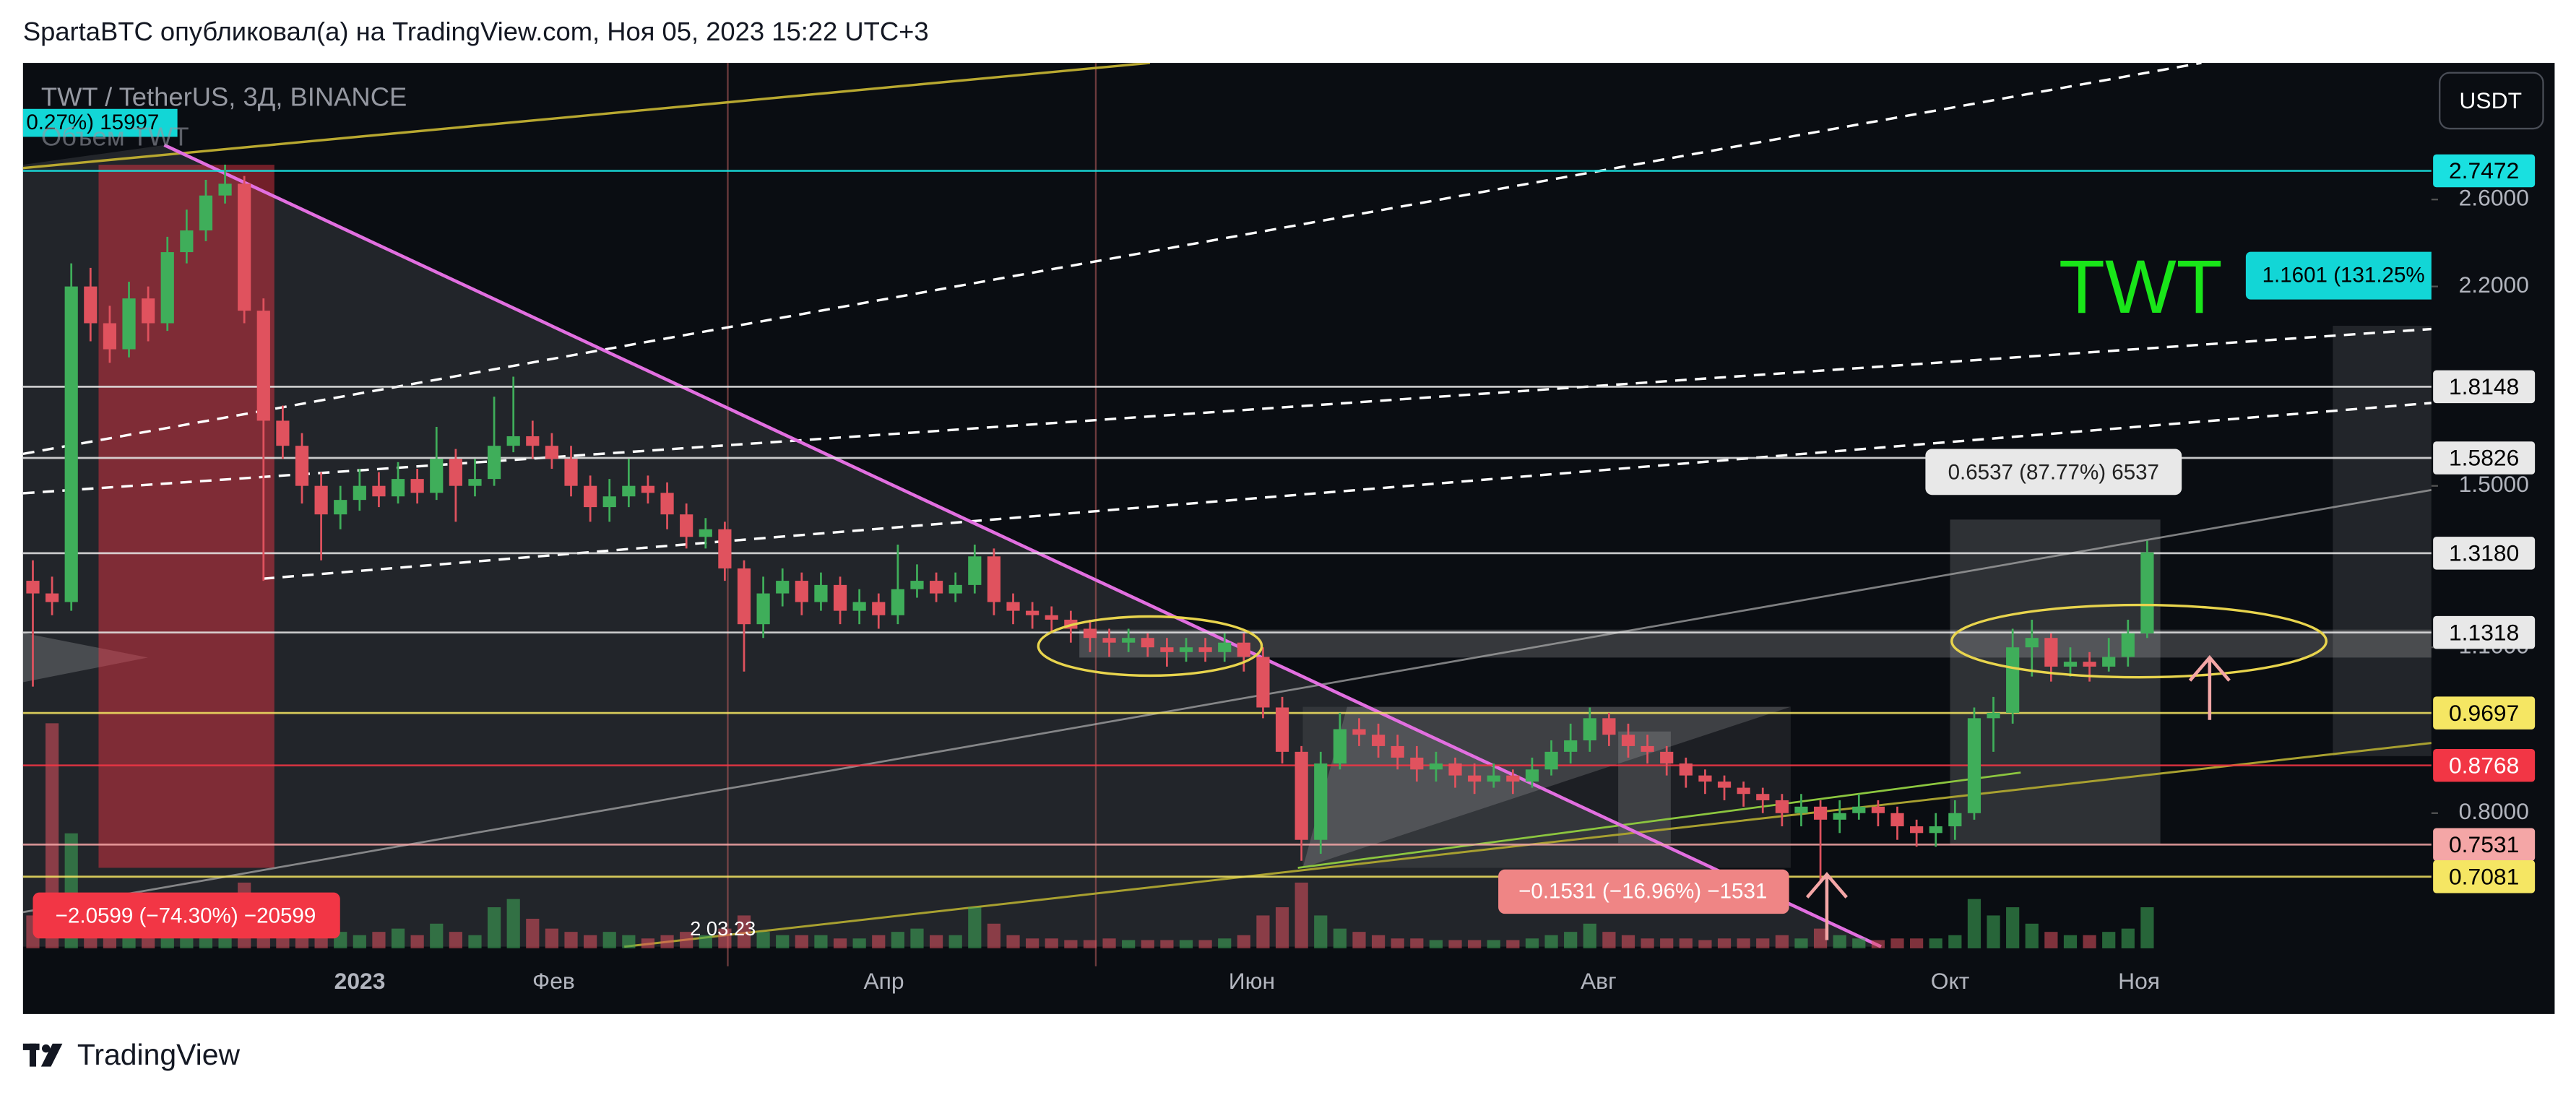 This screenshot has height=1095, width=2576. What do you see at coordinates (2491, 101) in the screenshot?
I see `currency-button` at bounding box center [2491, 101].